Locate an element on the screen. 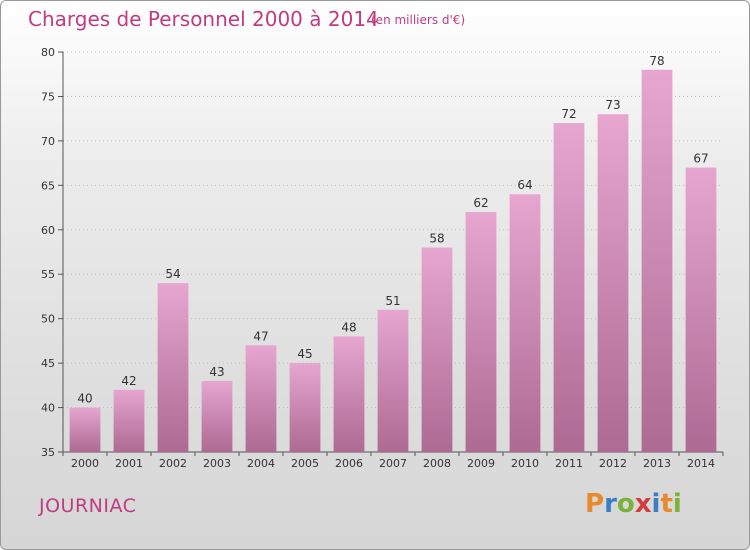 The height and width of the screenshot is (550, 750). bar-2005 is located at coordinates (305, 407).